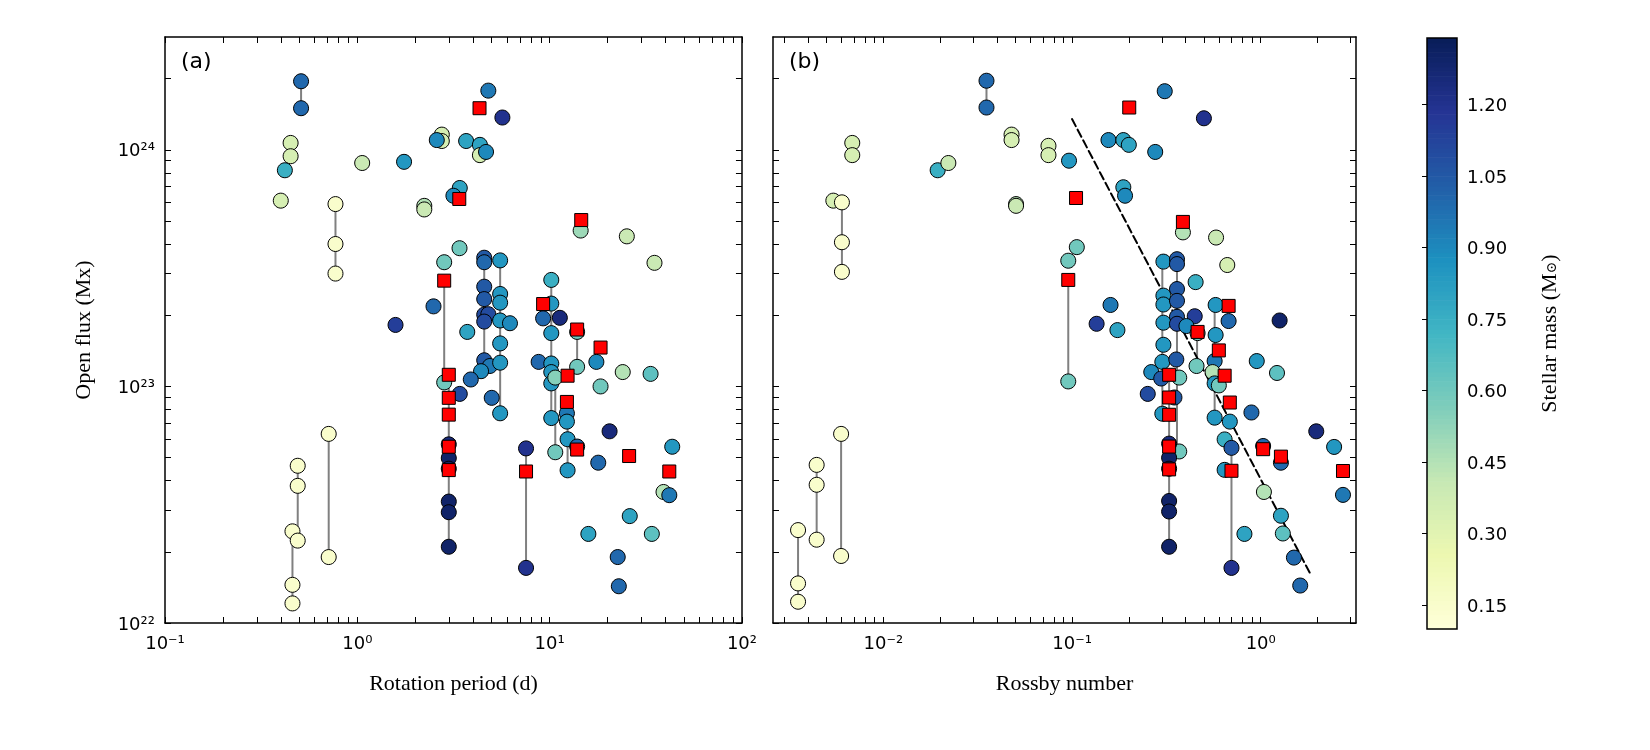 The height and width of the screenshot is (750, 1650). I want to click on y-tick-label: 10²⁴, so click(136, 150).